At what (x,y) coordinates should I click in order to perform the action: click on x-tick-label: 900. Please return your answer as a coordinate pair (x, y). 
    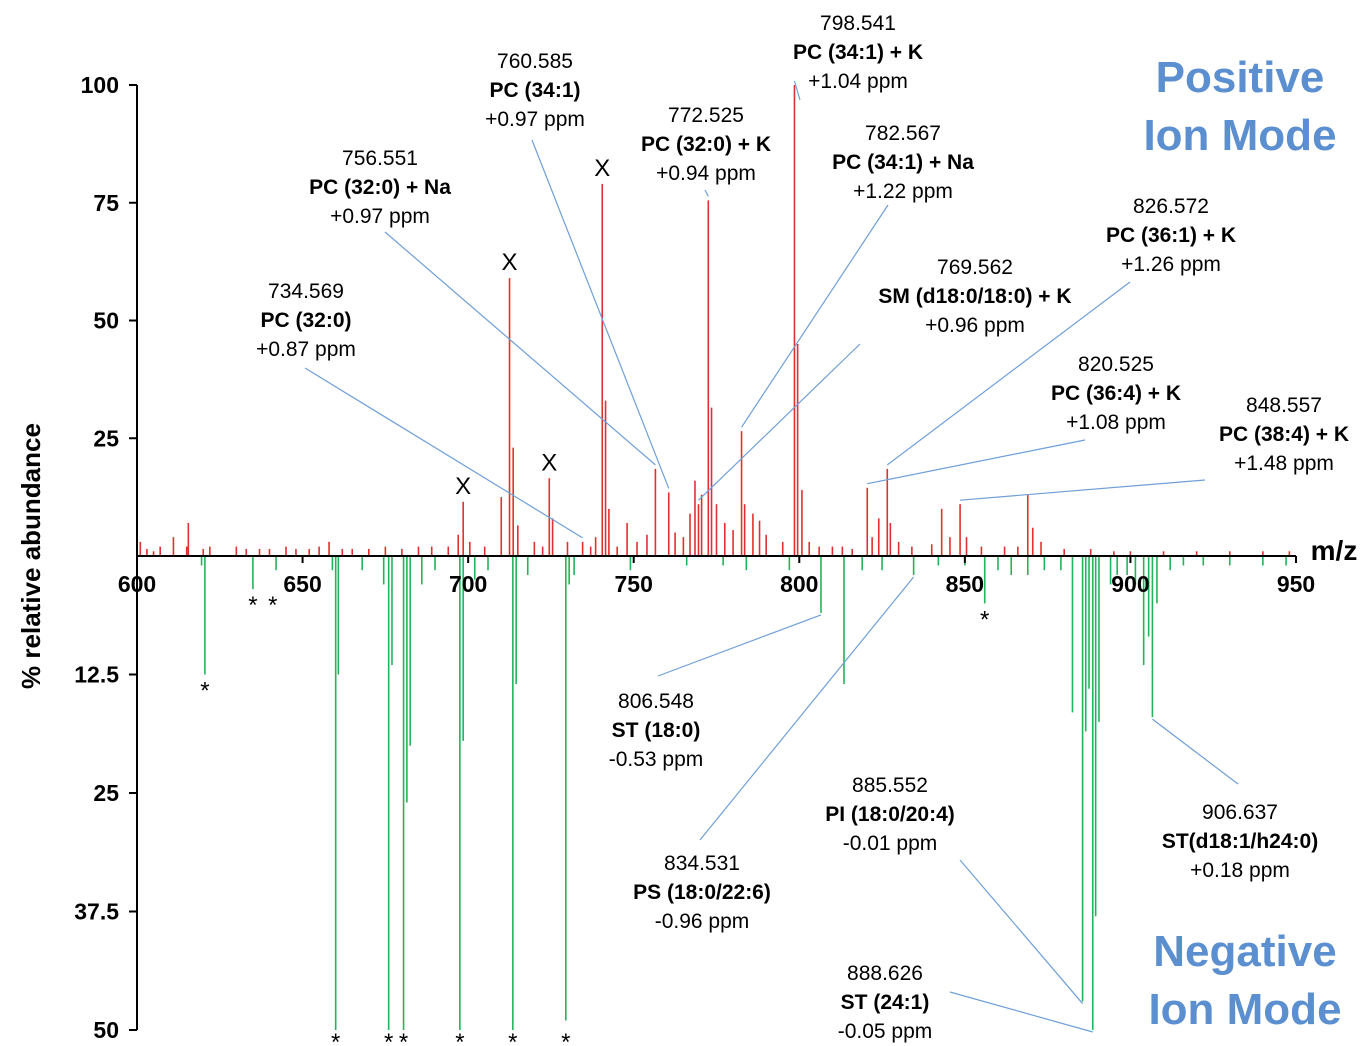
    Looking at the image, I should click on (1130, 584).